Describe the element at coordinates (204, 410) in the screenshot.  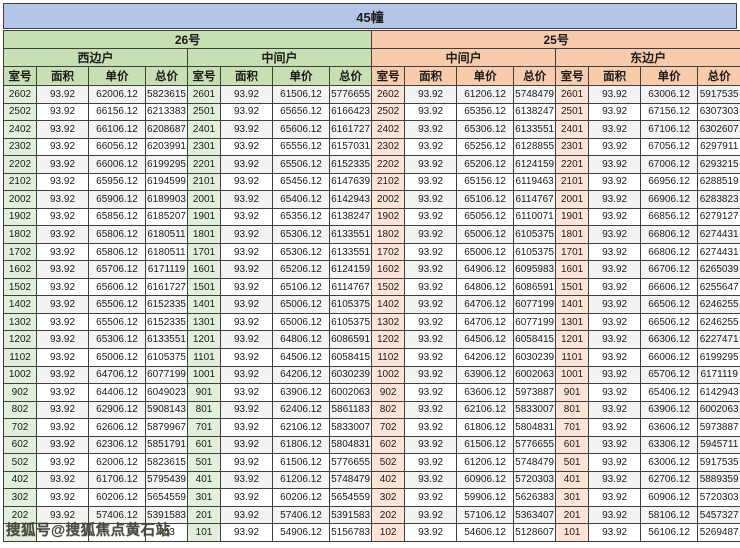
I see `cell-room-number: 801` at that location.